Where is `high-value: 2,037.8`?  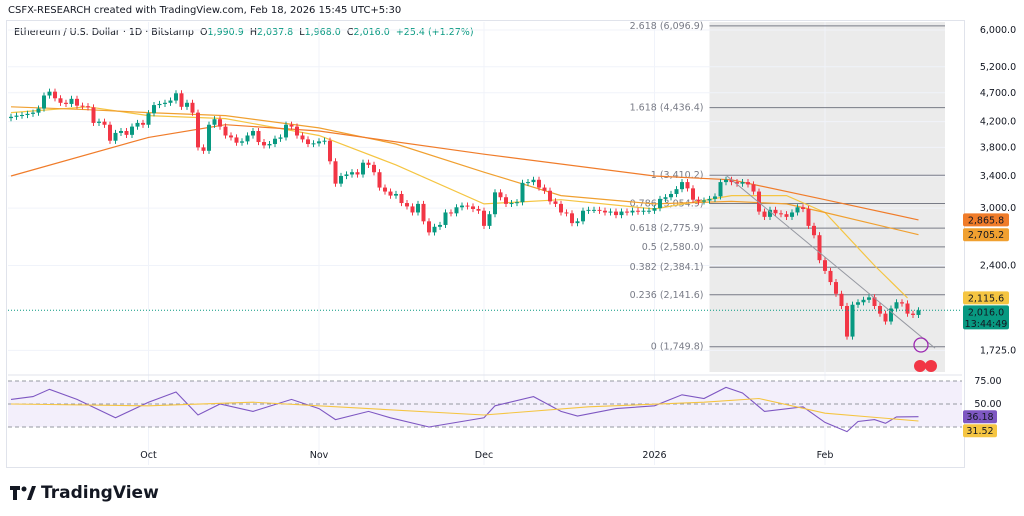
high-value: 2,037.8 is located at coordinates (275, 32).